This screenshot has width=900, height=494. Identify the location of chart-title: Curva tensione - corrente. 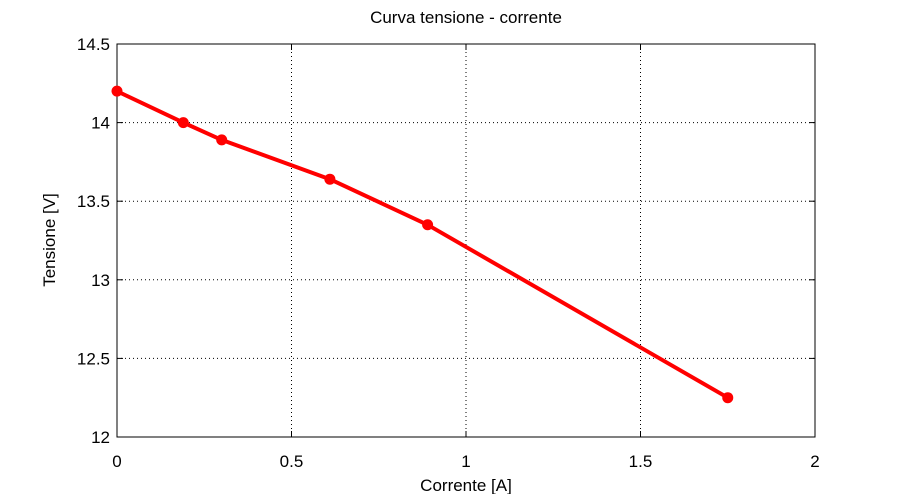
(466, 17).